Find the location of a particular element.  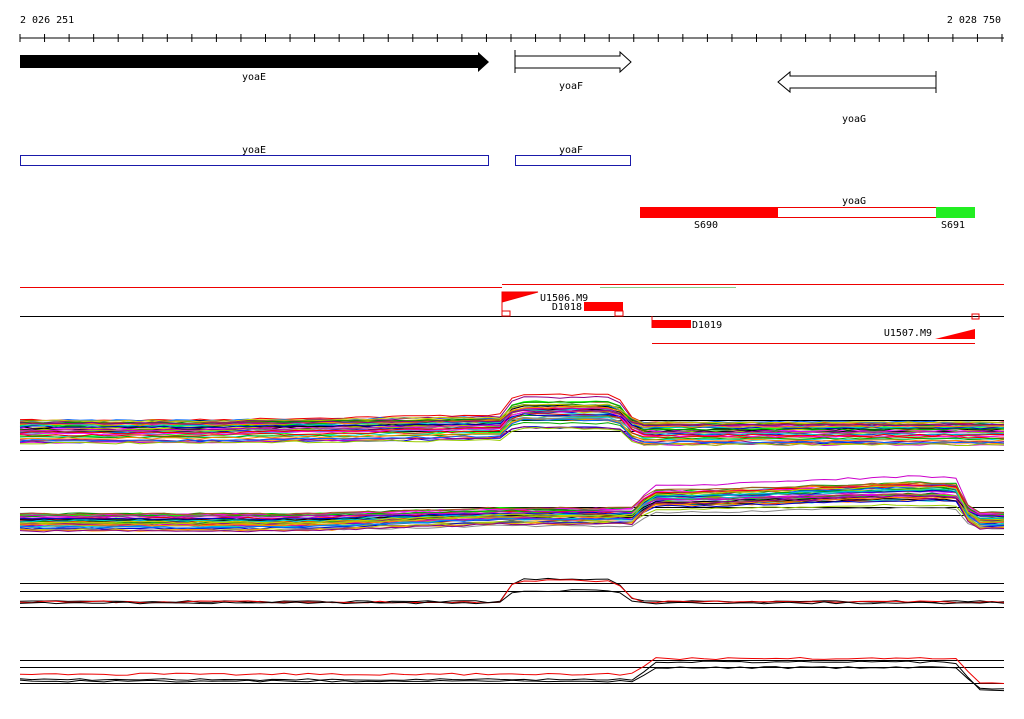

segment-label: S690 is located at coordinates (706, 225).